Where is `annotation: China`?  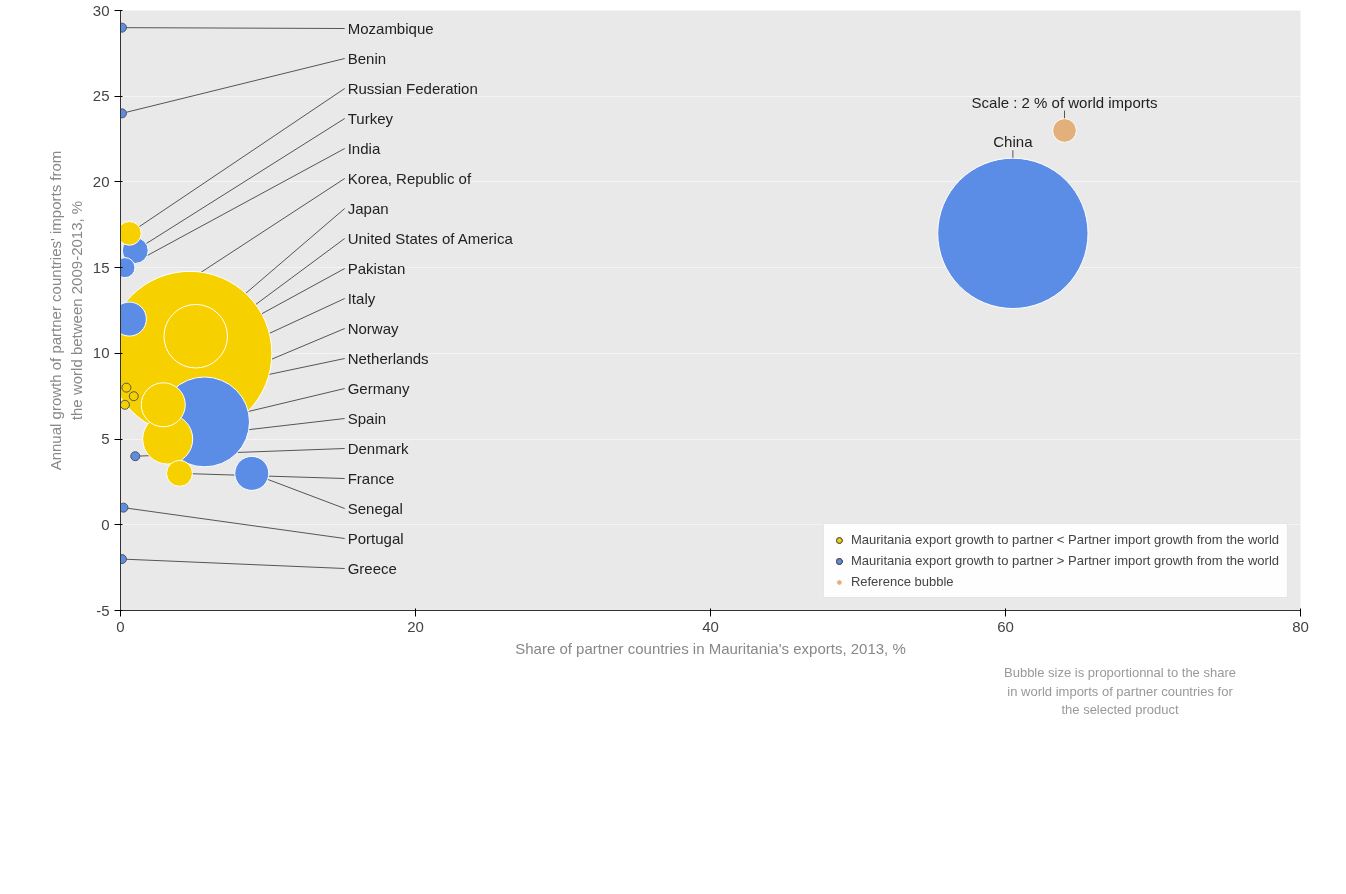
annotation: China is located at coordinates (1013, 142).